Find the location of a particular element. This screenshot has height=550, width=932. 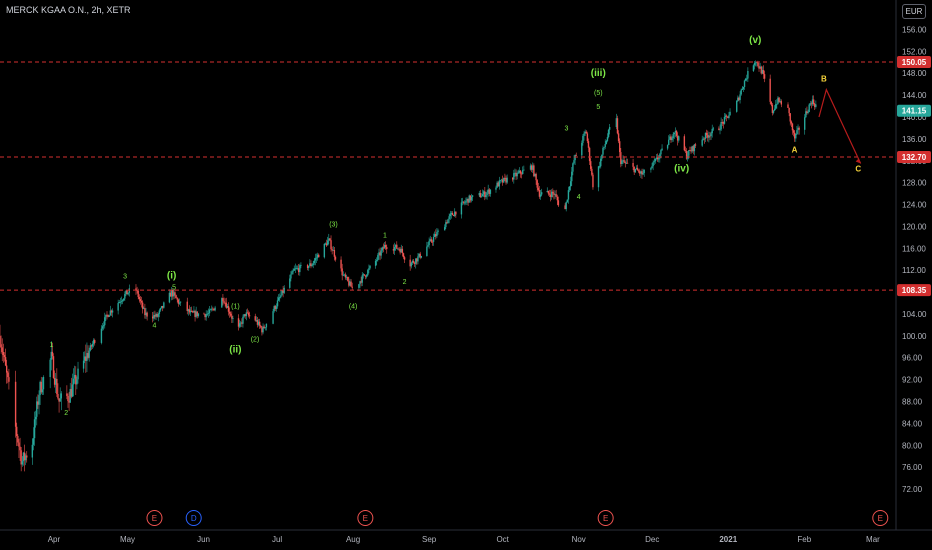

x-tick-label: Nov is located at coordinates (579, 539).